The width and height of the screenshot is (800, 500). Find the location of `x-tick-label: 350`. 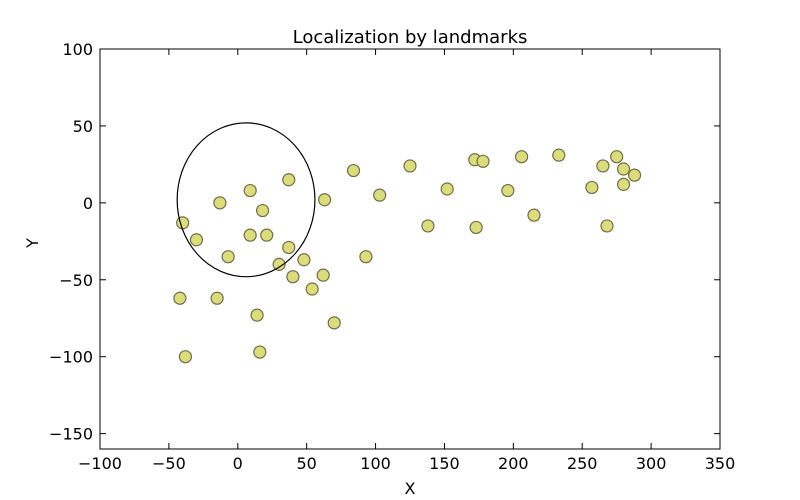

x-tick-label: 350 is located at coordinates (720, 463).